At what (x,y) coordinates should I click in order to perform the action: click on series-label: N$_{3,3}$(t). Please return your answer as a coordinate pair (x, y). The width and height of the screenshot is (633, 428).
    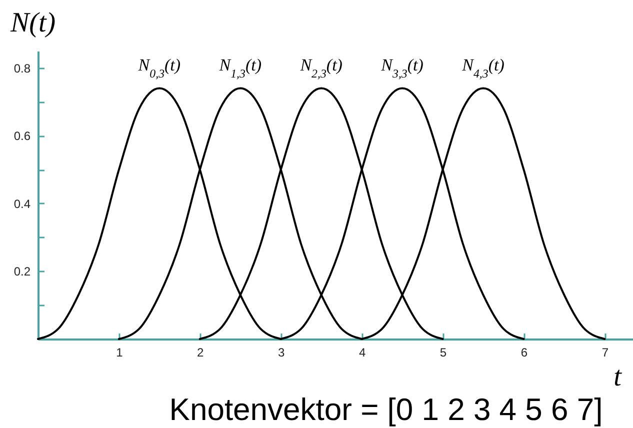
    Looking at the image, I should click on (402, 67).